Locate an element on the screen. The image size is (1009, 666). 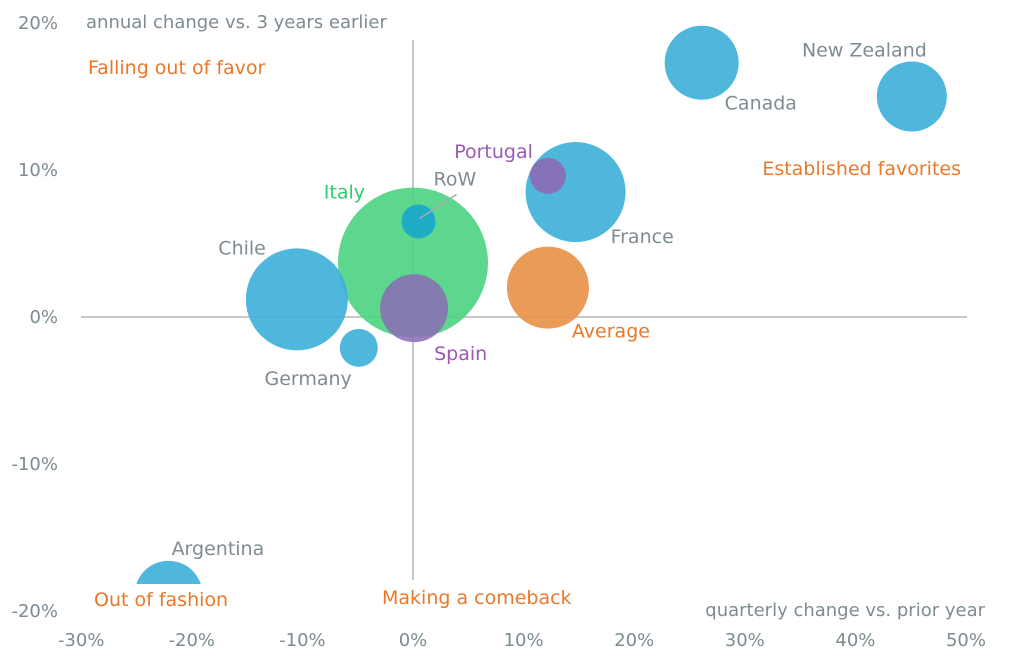
x-tick-label: -20% is located at coordinates (192, 640).